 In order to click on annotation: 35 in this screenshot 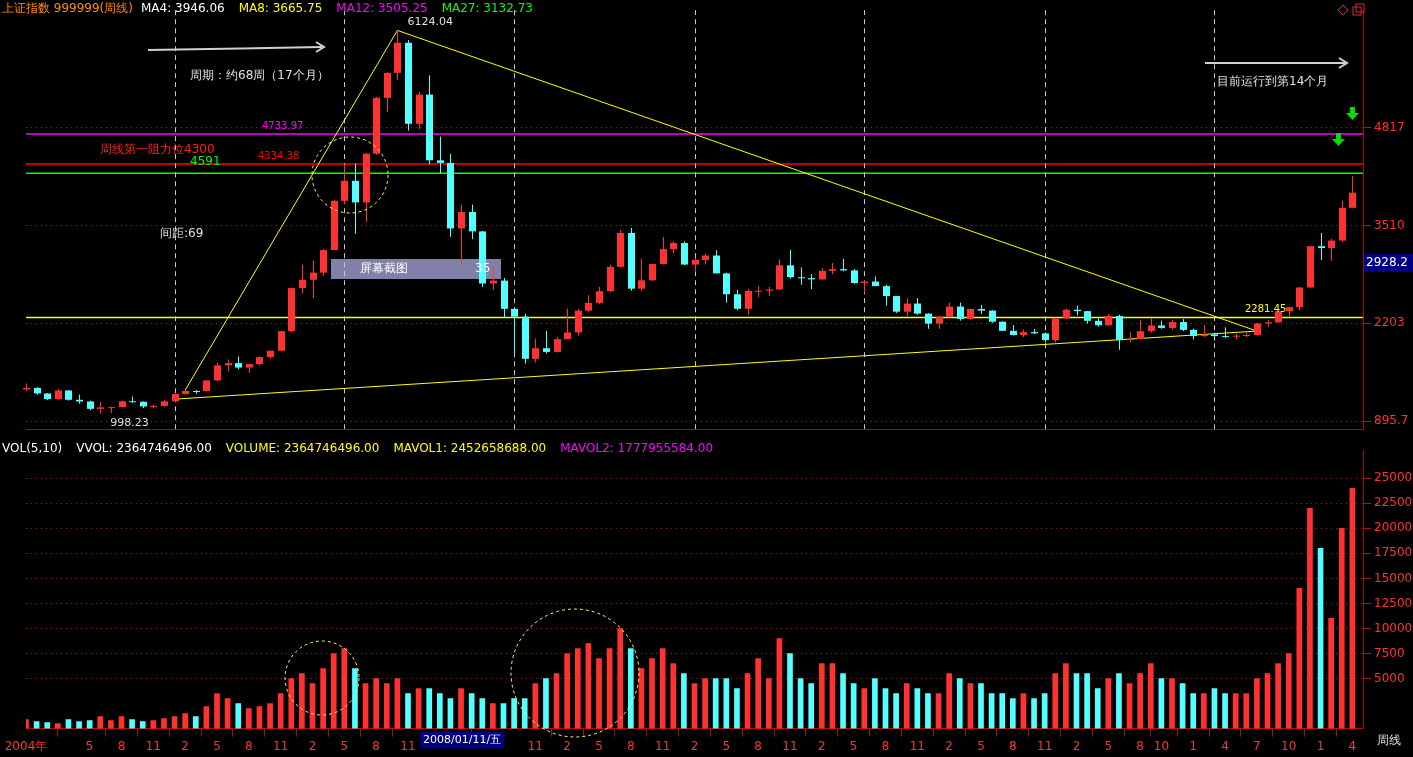, I will do `click(483, 268)`.